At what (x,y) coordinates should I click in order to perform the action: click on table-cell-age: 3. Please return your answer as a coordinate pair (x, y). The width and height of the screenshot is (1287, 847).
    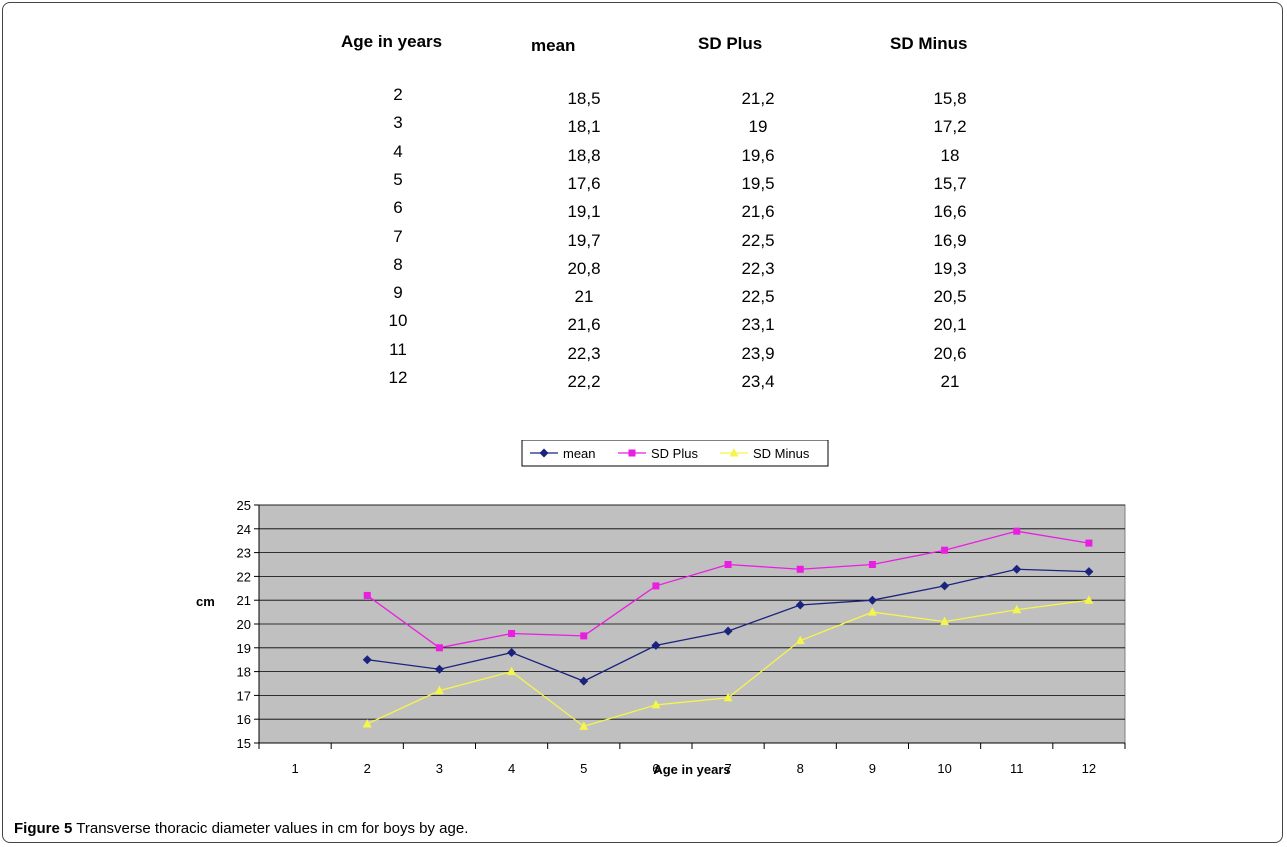
    Looking at the image, I should click on (398, 123).